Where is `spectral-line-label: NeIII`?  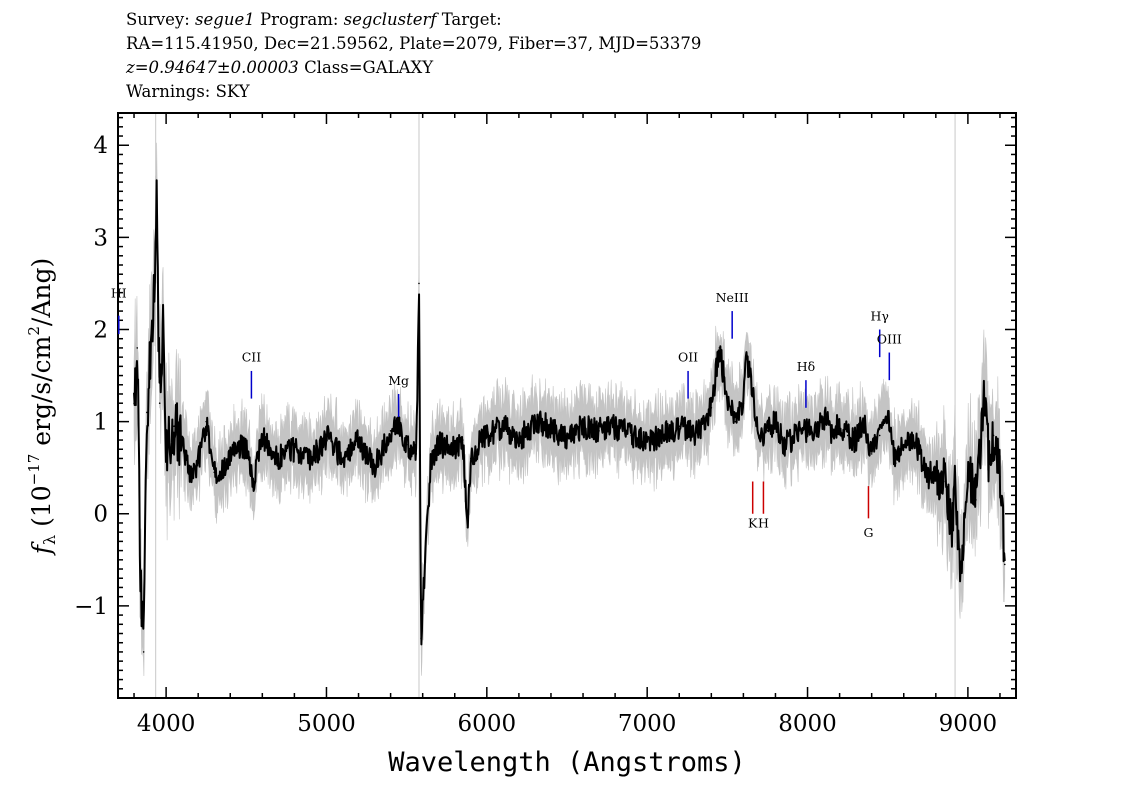 spectral-line-label: NeIII is located at coordinates (732, 297).